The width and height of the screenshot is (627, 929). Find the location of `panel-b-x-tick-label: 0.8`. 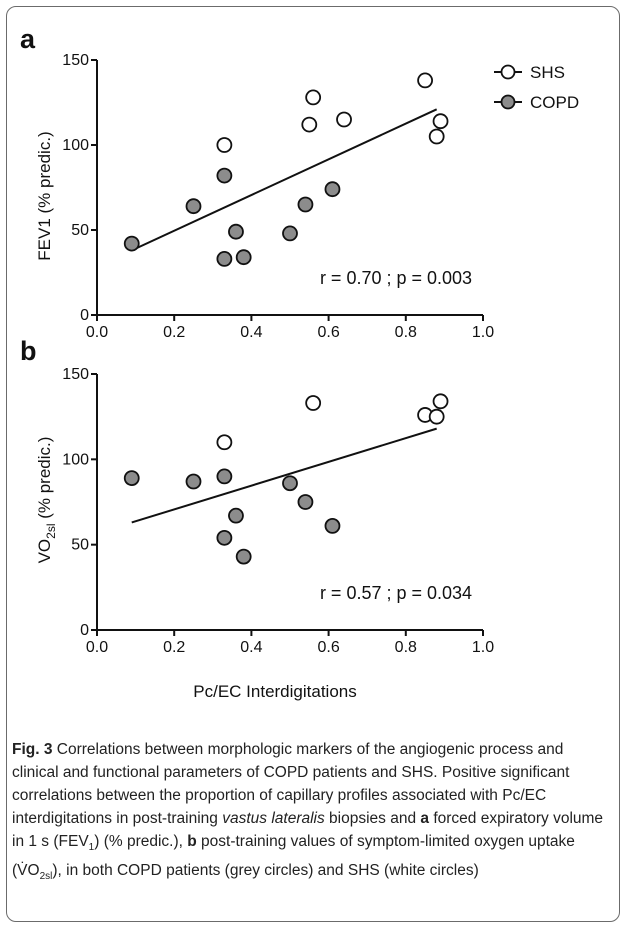

panel-b-x-tick-label: 0.8 is located at coordinates (406, 647).